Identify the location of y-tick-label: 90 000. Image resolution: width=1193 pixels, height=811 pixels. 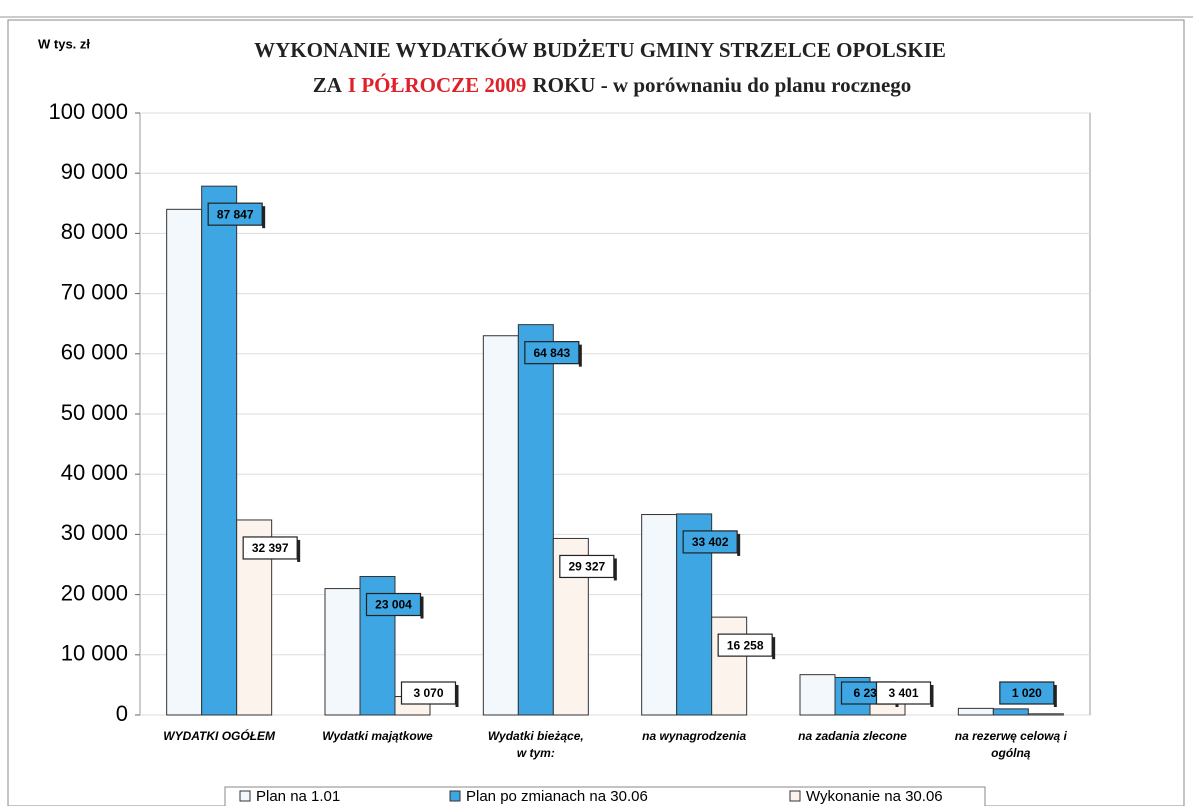
(94, 171).